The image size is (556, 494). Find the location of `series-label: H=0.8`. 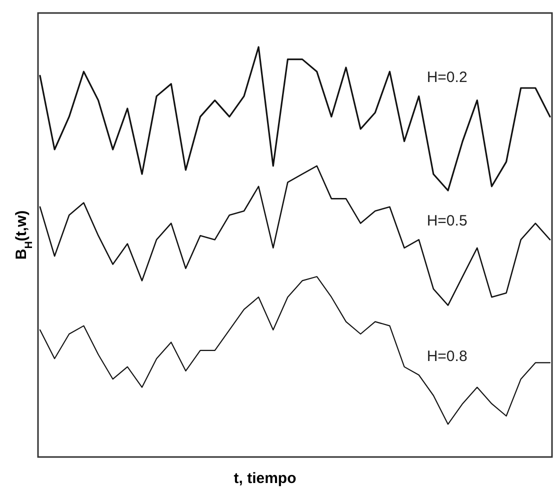

series-label: H=0.8 is located at coordinates (447, 356).